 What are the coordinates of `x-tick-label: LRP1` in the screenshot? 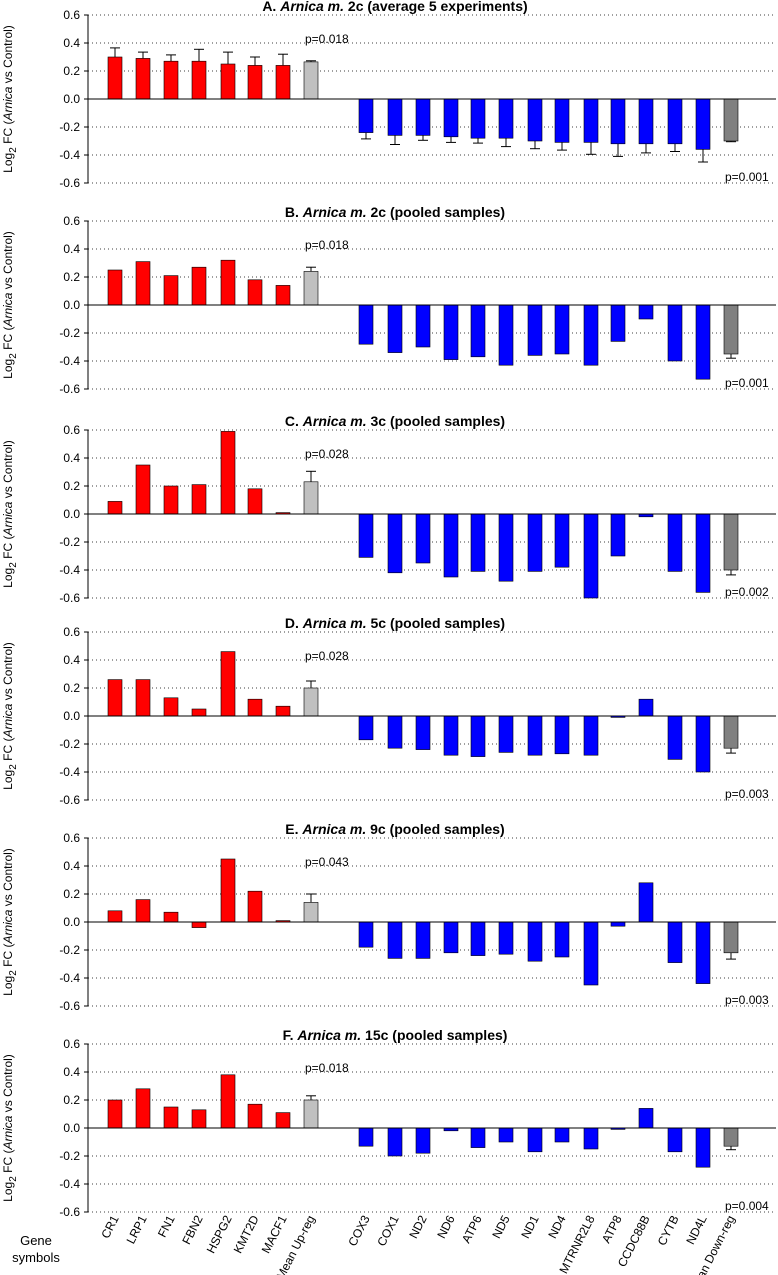 It's located at (137, 1229).